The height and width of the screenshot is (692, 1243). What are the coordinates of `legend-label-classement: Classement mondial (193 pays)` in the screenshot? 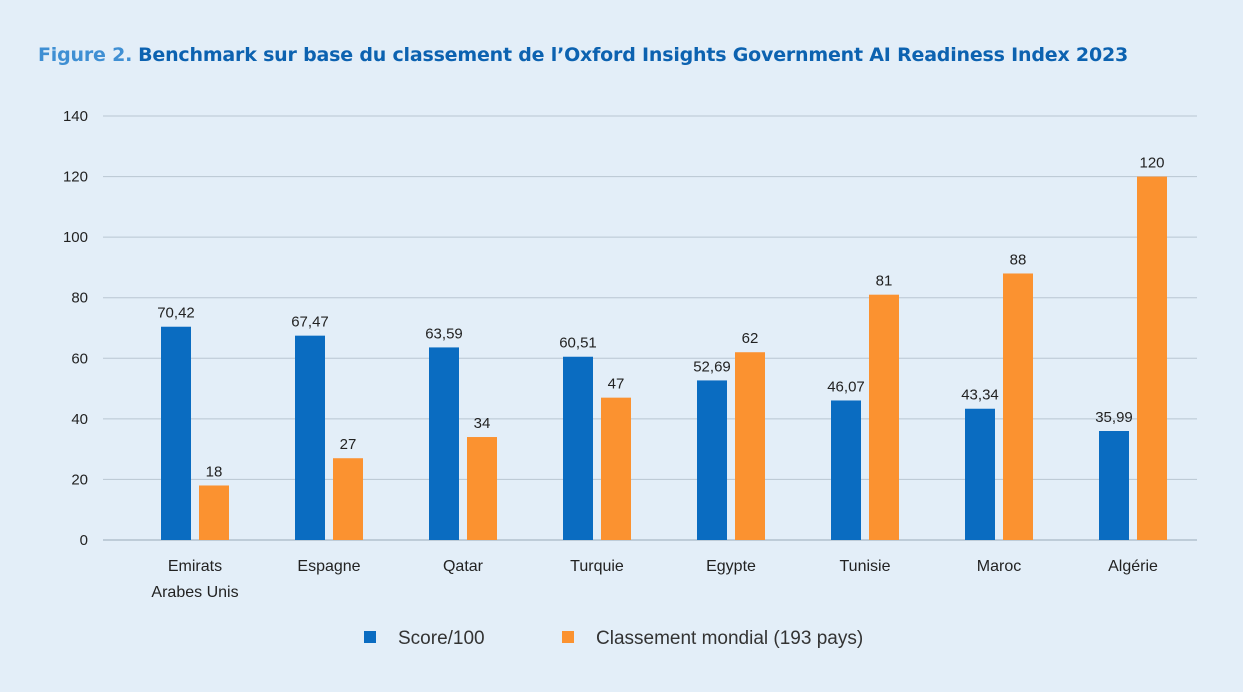 It's located at (729, 638).